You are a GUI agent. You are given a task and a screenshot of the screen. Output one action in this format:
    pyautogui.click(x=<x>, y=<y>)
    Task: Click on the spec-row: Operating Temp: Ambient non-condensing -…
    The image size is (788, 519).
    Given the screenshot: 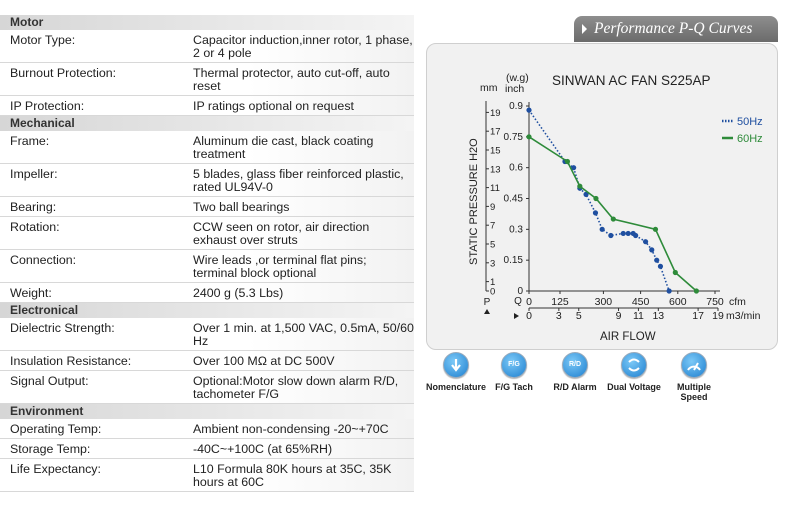 What is the action you would take?
    pyautogui.click(x=207, y=429)
    